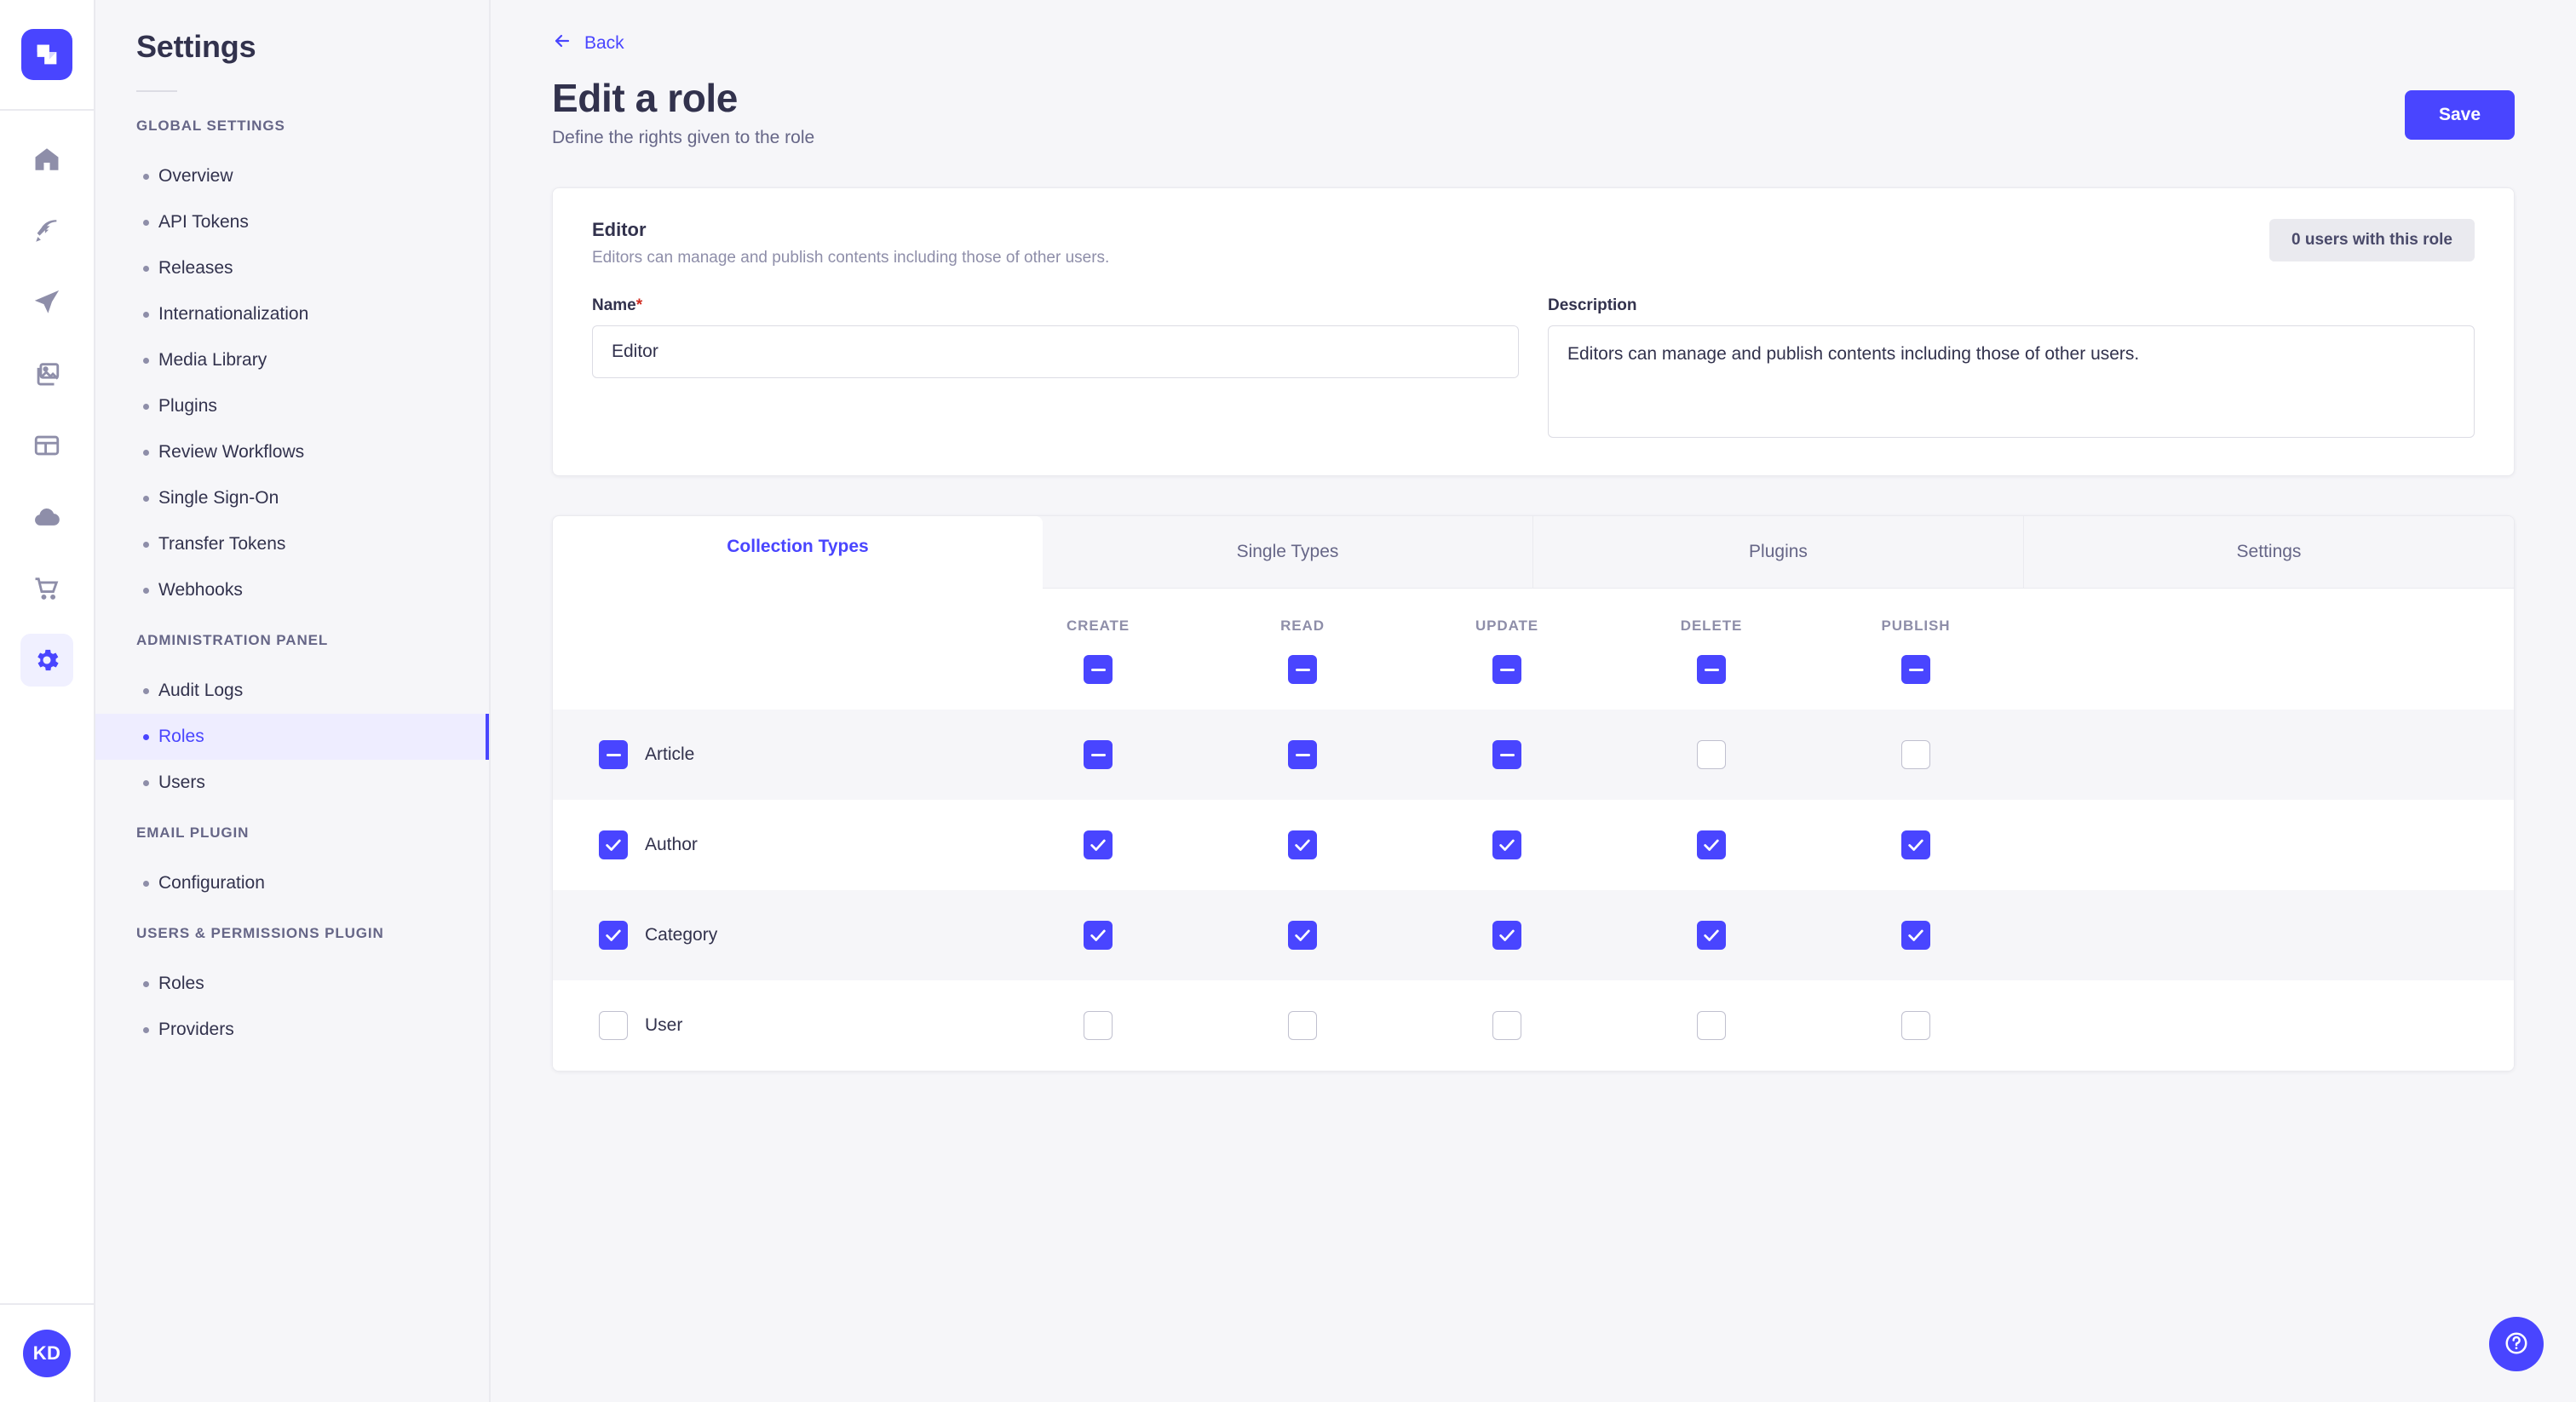  I want to click on save-button: Save, so click(2460, 115).